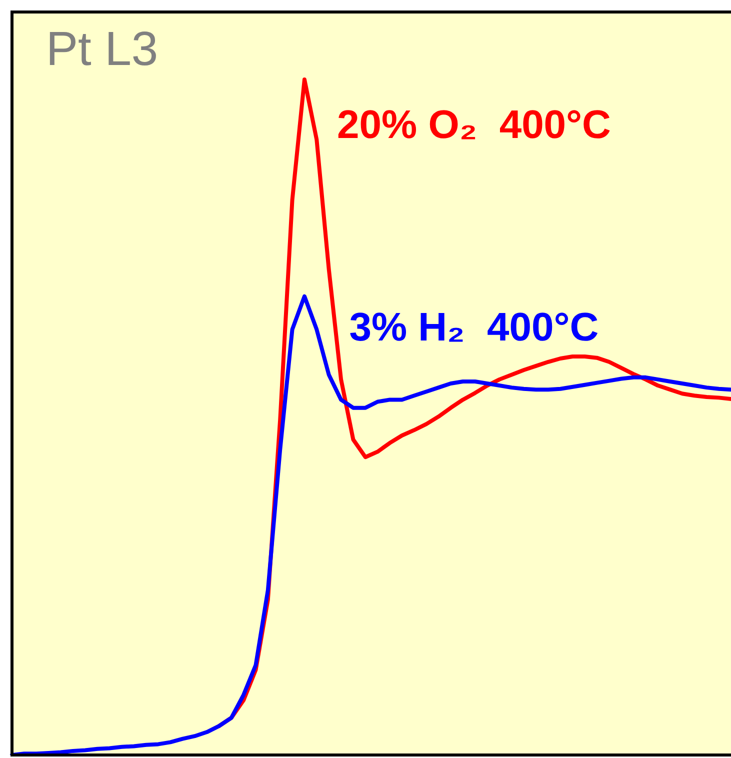 The image size is (731, 758). I want to click on series-label: 3% H₂ 400°C, so click(474, 327).